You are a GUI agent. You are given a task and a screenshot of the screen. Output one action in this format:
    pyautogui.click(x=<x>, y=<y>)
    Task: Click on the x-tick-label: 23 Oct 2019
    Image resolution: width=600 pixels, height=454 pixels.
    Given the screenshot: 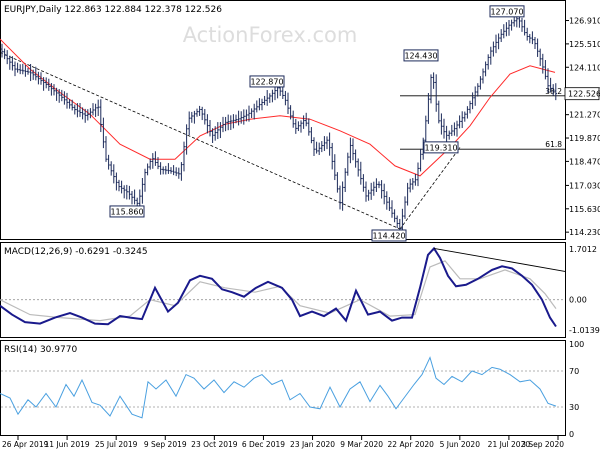 What is the action you would take?
    pyautogui.click(x=214, y=444)
    